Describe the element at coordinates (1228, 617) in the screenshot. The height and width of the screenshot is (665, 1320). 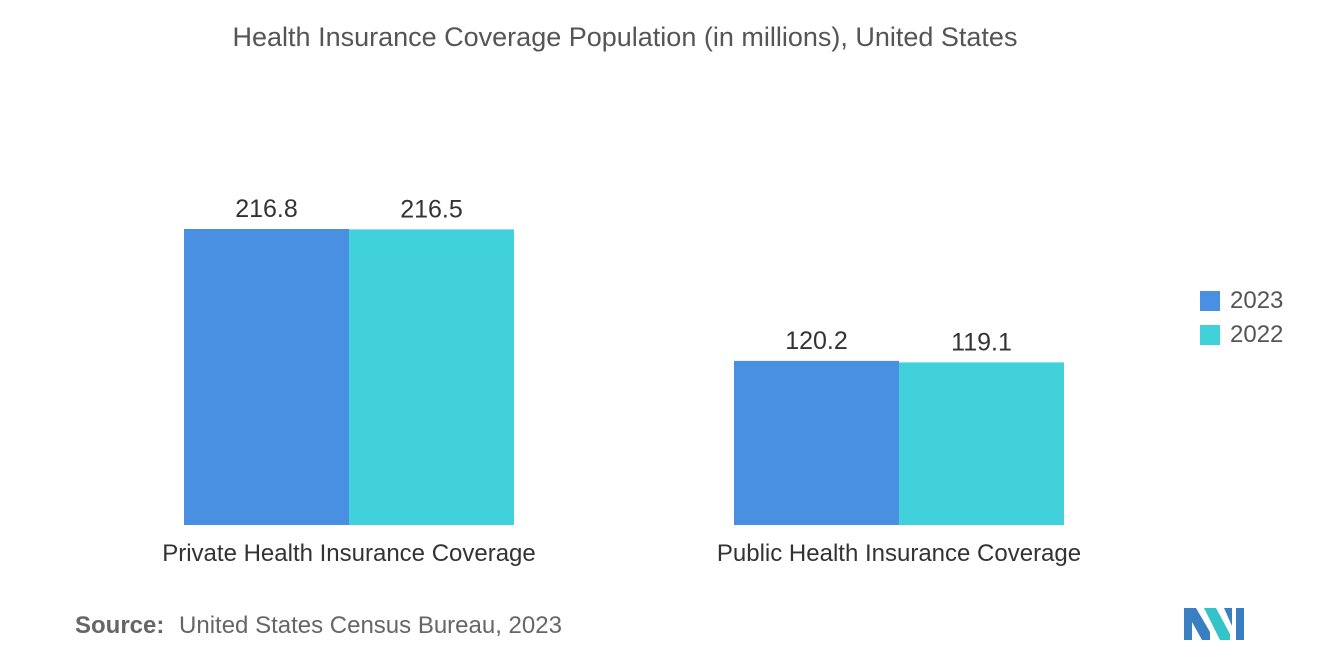
I see `logo-right-stroke` at that location.